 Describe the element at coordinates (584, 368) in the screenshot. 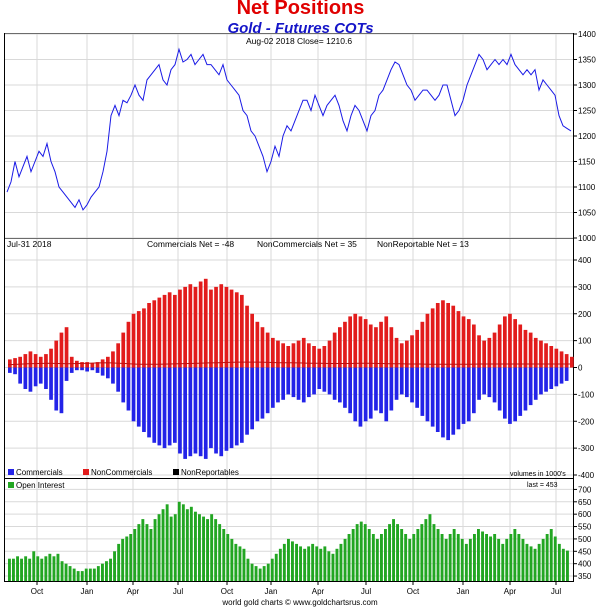

I see `net-y-axis: -400 -300 -200 -100 0 100 200 300 400` at that location.